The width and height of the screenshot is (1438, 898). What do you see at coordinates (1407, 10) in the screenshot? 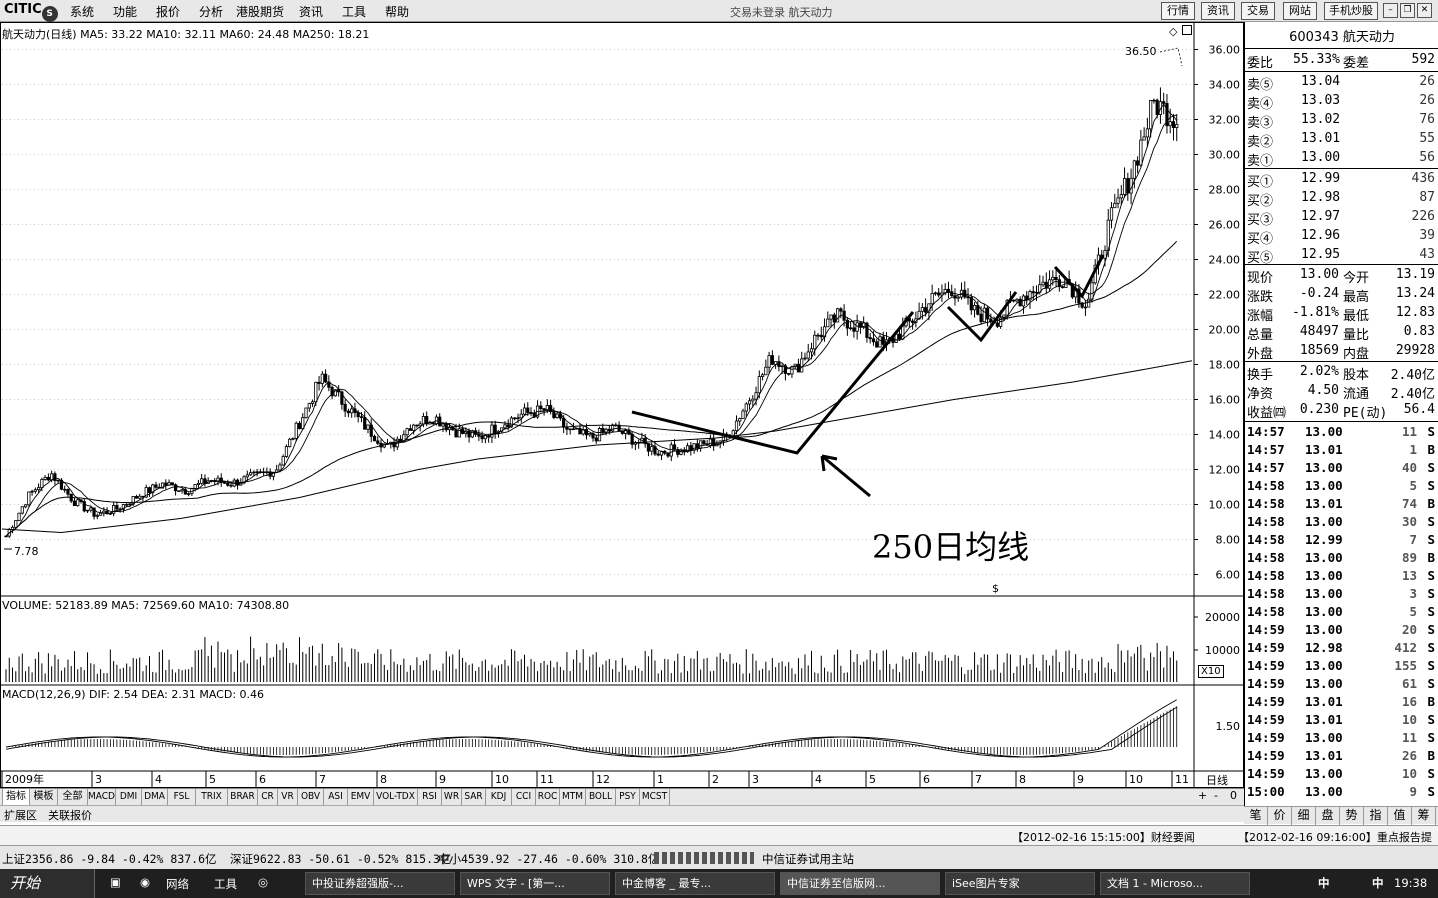
I see `restore-icon: ❐` at bounding box center [1407, 10].